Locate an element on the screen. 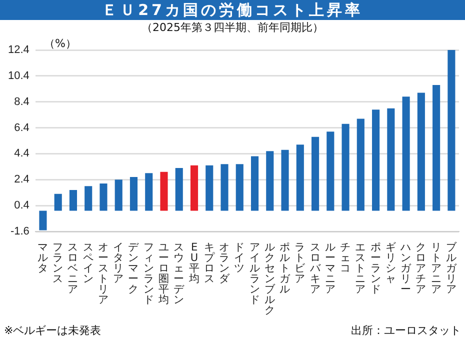 The width and height of the screenshot is (465, 339). x-tick-label: EU平均 is located at coordinates (194, 263).